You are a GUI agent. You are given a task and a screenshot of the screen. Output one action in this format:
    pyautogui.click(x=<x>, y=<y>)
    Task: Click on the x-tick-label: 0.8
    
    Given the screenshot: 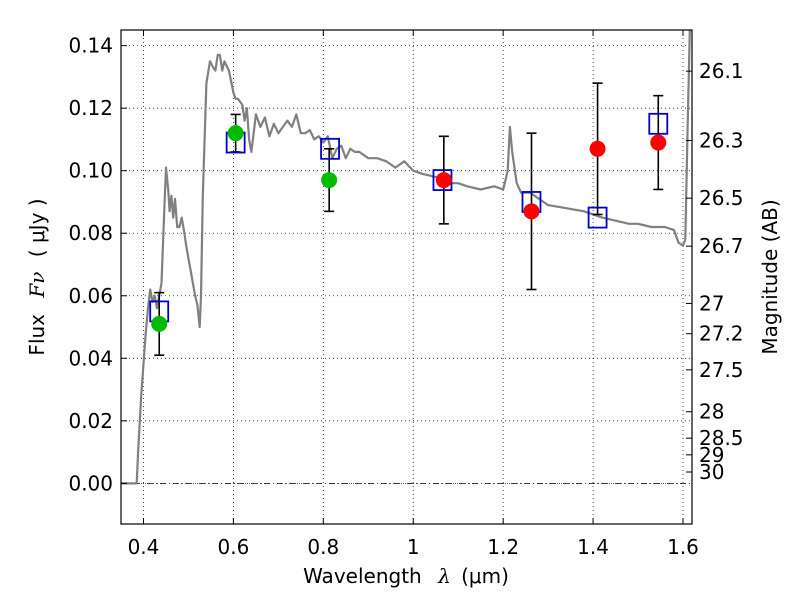 What is the action you would take?
    pyautogui.click(x=323, y=547)
    